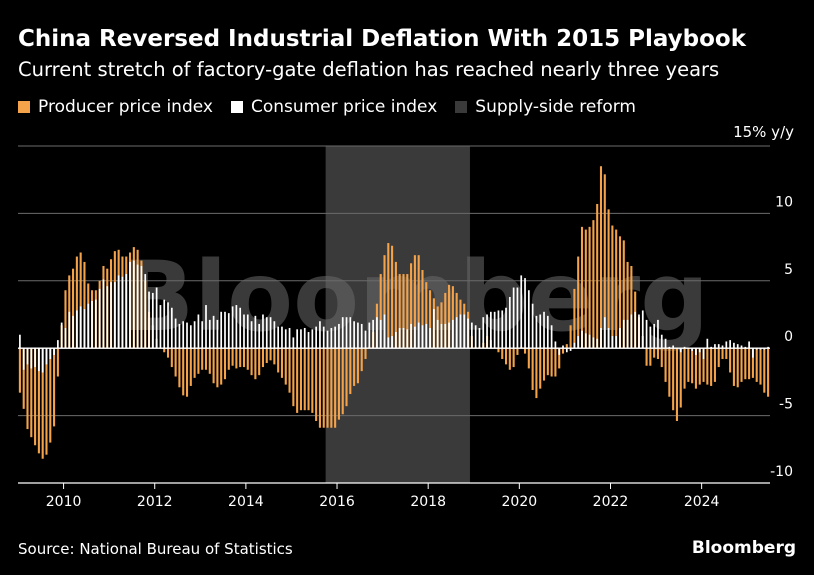  I want to click on y-tick-label-5: 5, so click(788, 270).